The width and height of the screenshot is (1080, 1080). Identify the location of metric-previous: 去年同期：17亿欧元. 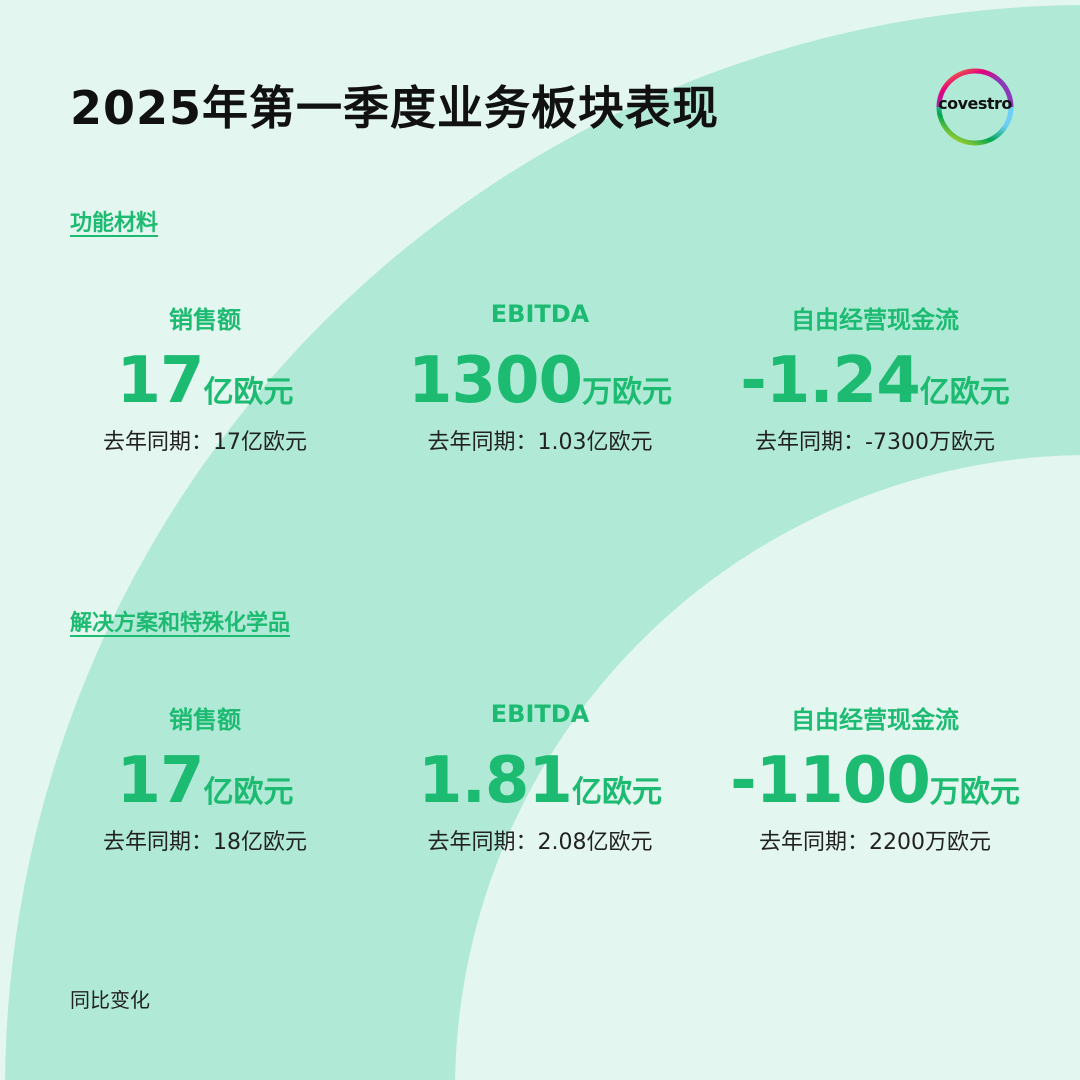
(205, 442).